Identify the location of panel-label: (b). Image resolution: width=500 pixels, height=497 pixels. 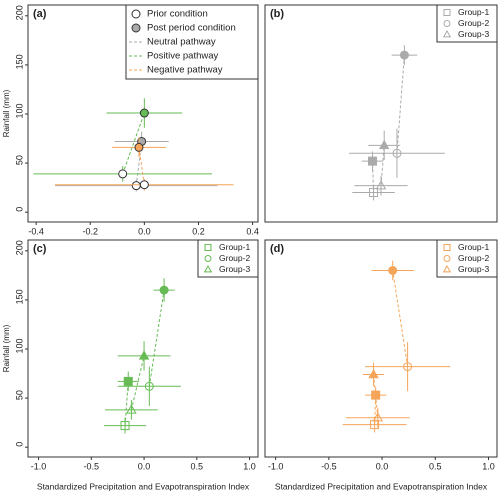
(277, 14).